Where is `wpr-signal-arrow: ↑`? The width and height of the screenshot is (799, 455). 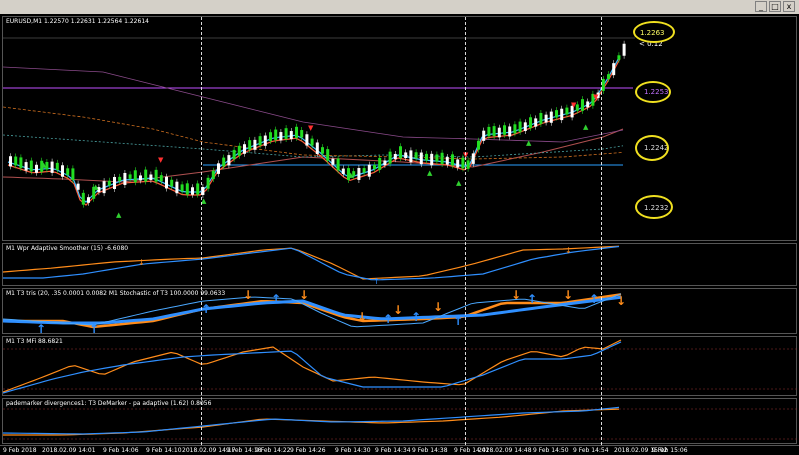
wpr-signal-arrow: ↑ is located at coordinates (376, 281).